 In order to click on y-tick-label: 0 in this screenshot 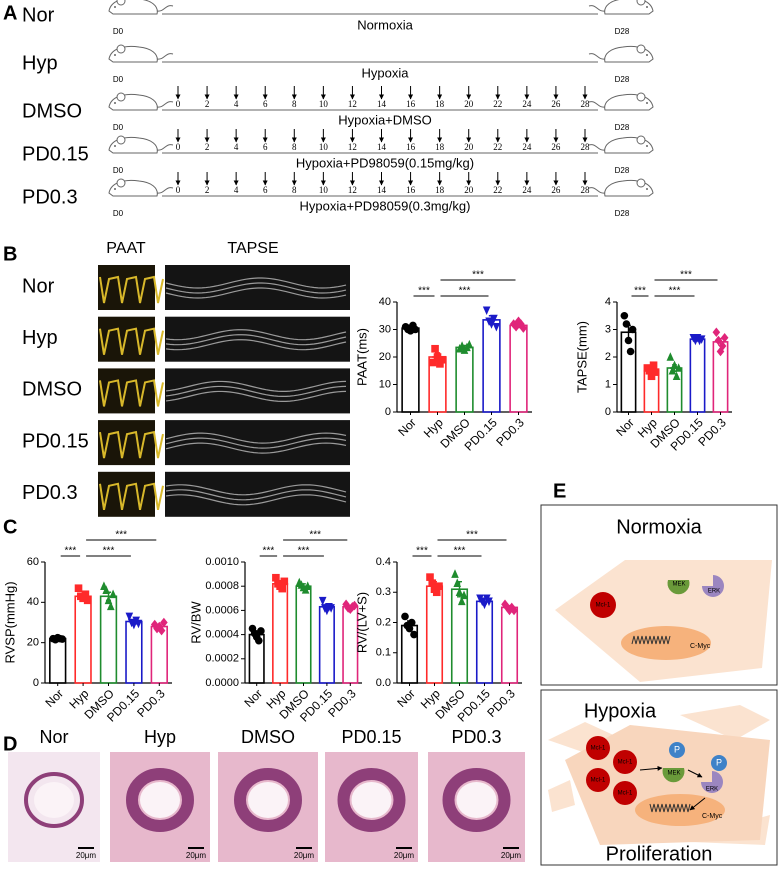, I will do `click(388, 412)`.